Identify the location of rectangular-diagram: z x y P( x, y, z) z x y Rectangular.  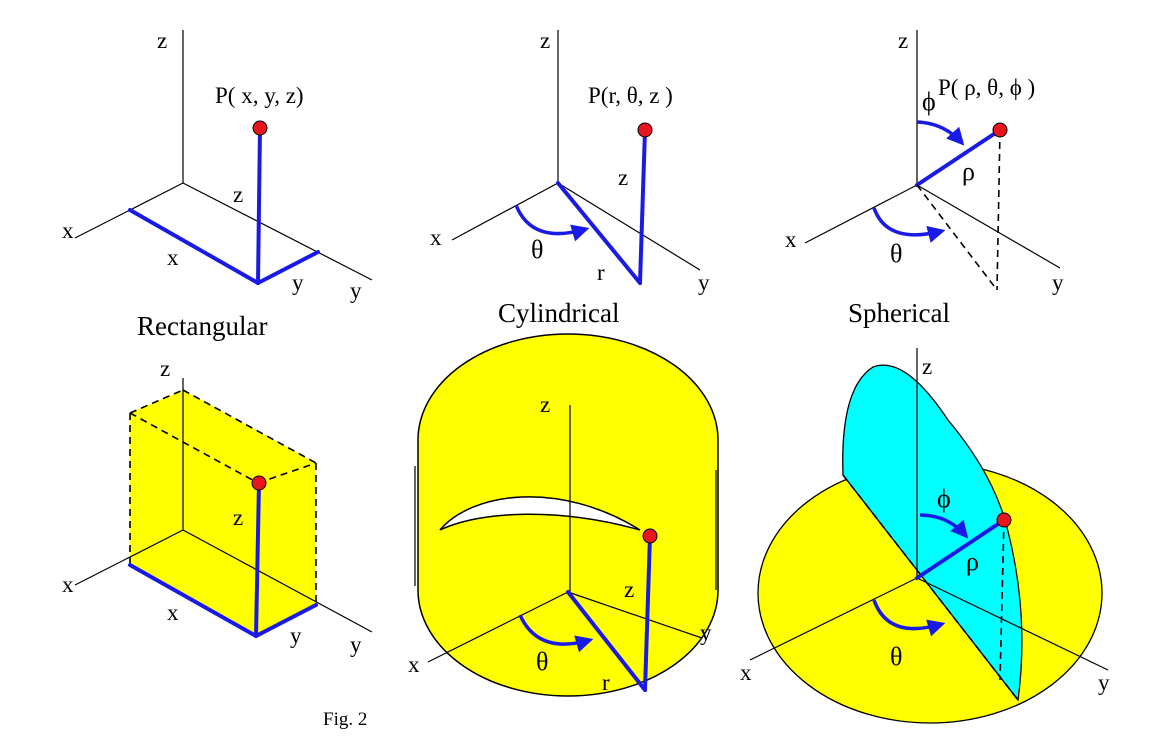
(217, 184).